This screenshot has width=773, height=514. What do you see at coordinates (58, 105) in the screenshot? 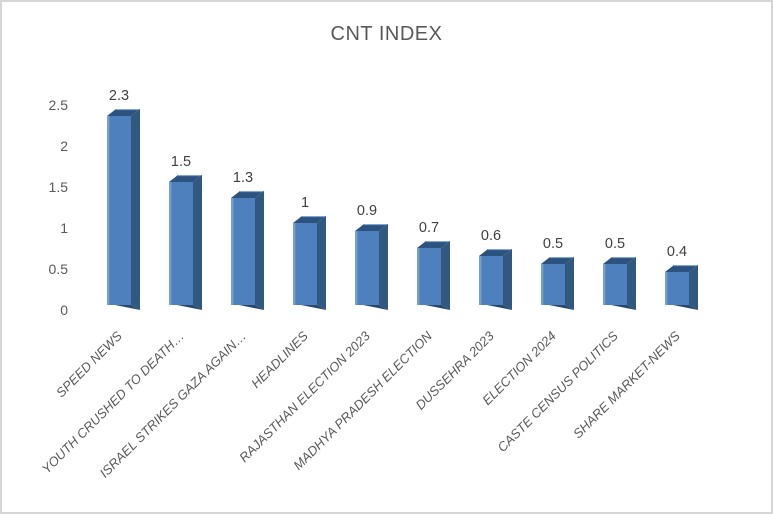
I see `y-tick-label: 2.5` at bounding box center [58, 105].